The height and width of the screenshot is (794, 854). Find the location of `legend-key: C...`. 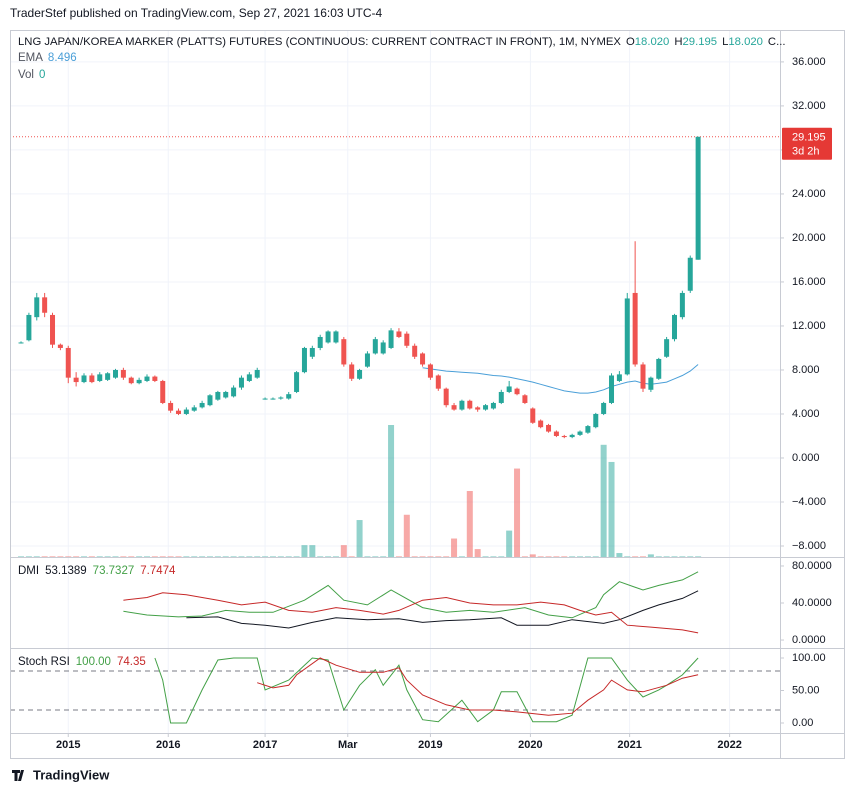

legend-key: C... is located at coordinates (777, 42).